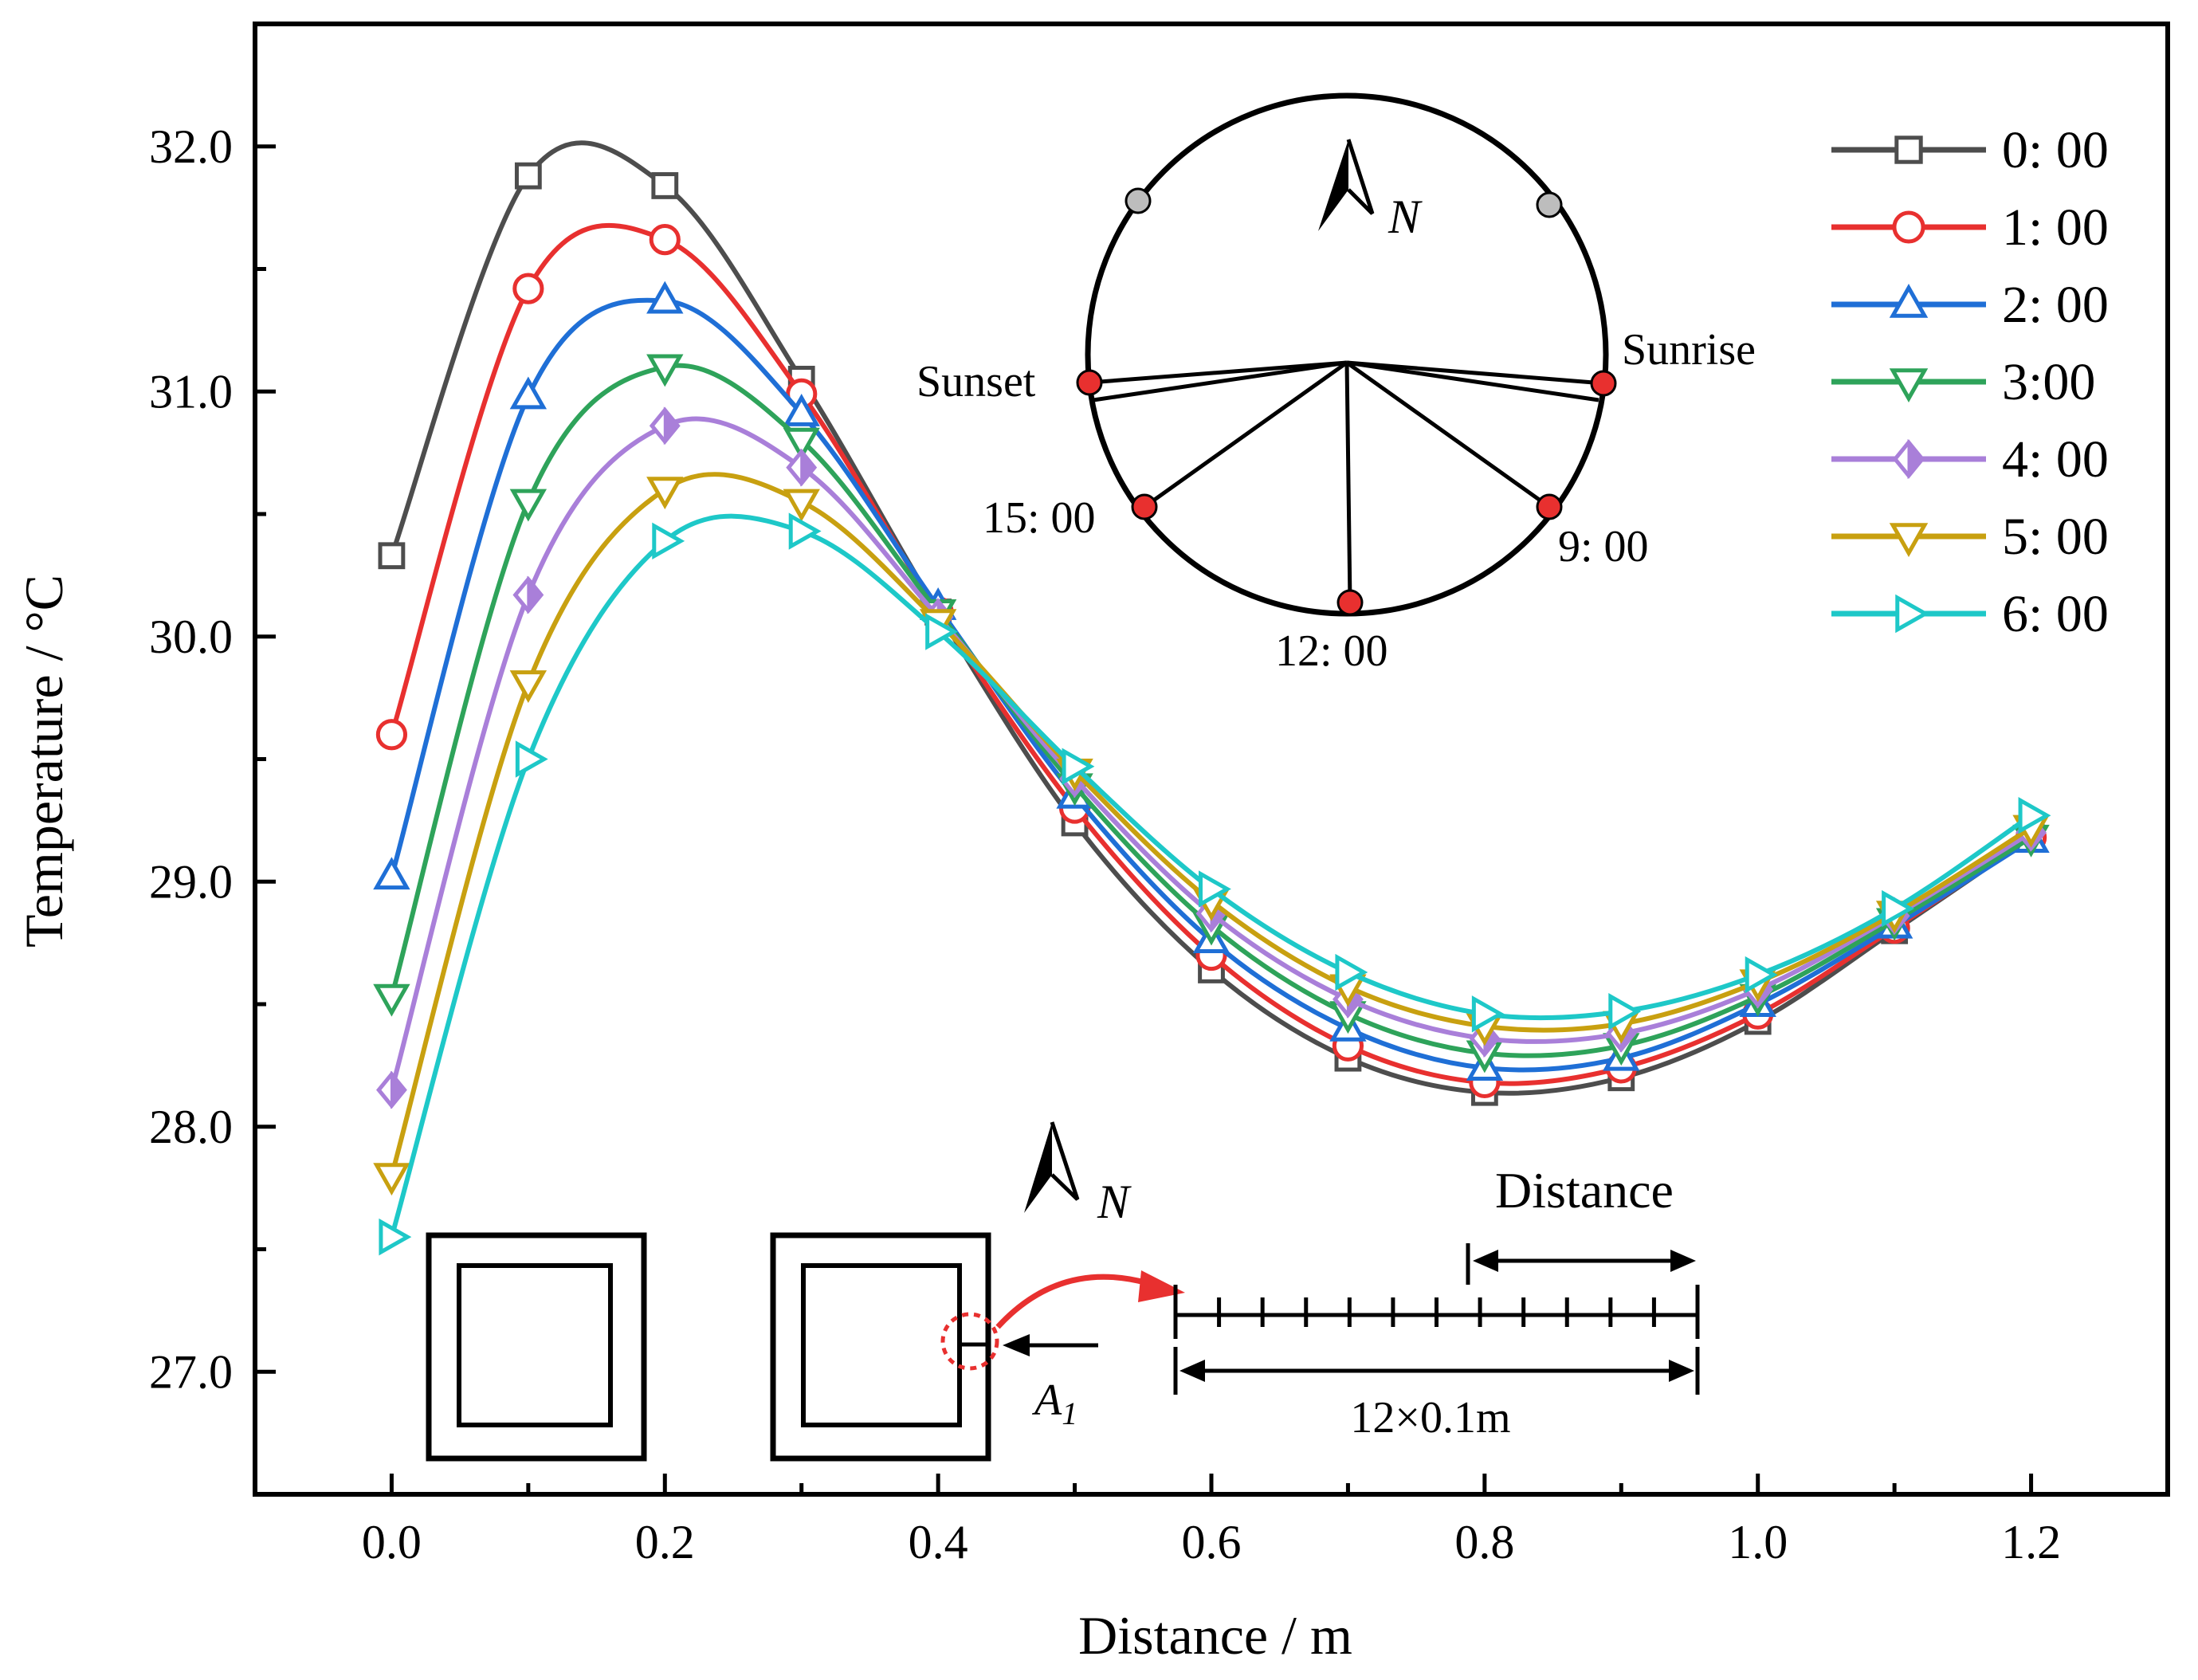  What do you see at coordinates (880, 1347) in the screenshot?
I see `room-outer-right` at bounding box center [880, 1347].